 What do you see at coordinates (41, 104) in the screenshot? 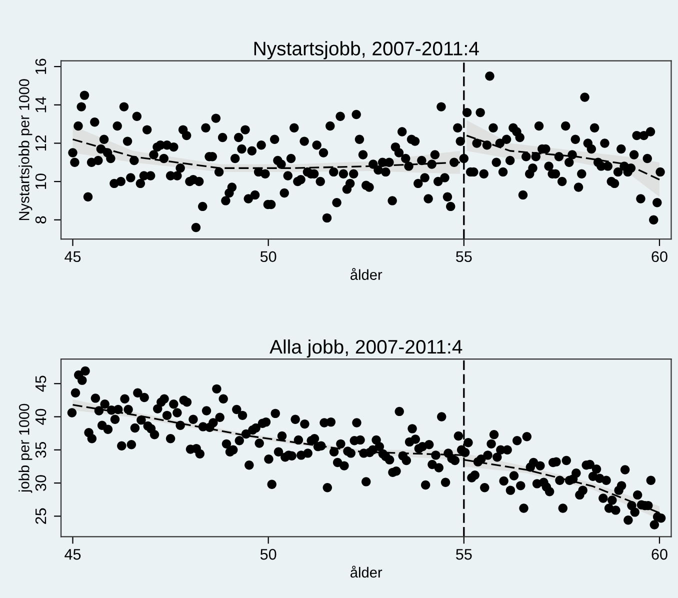
I see `y-tick-label: 14` at bounding box center [41, 104].